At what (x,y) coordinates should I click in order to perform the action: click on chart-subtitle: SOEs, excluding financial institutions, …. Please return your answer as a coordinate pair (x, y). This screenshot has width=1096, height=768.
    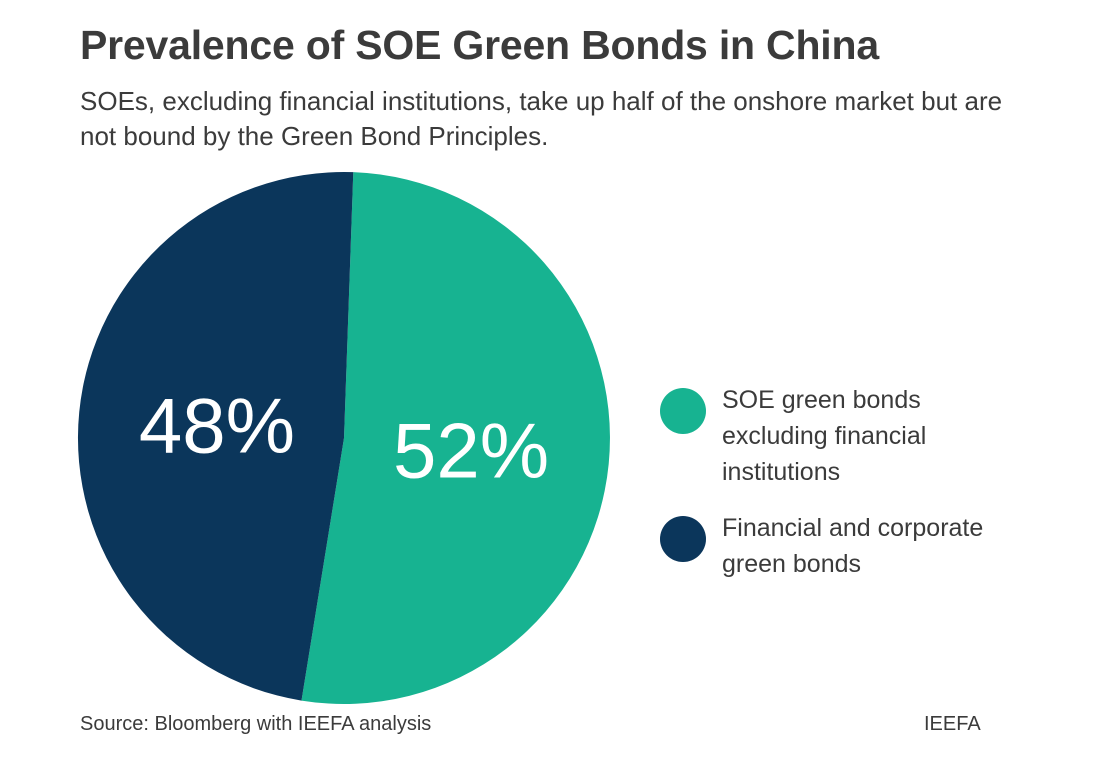
    Looking at the image, I should click on (541, 118).